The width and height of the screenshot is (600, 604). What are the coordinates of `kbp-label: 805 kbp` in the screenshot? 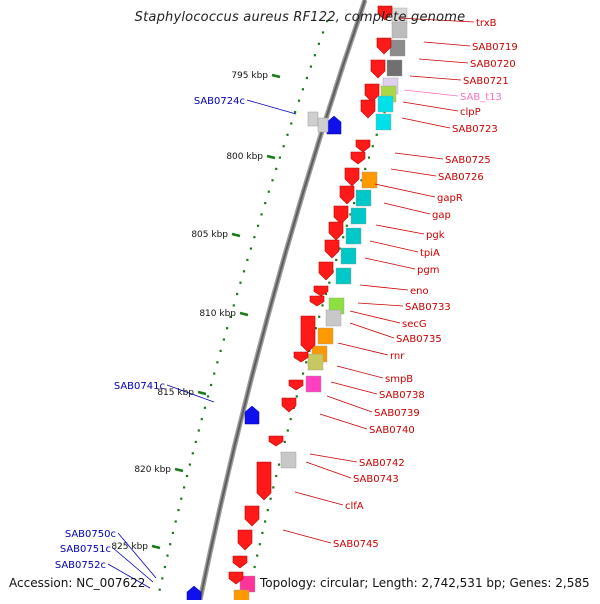 It's located at (209, 235).